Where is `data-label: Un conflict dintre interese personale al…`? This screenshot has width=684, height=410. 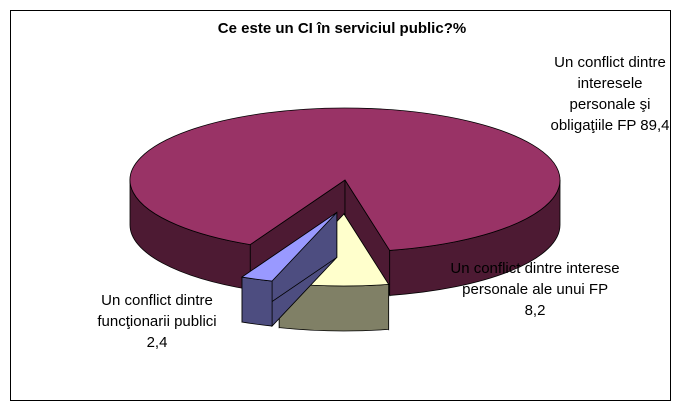 data-label: Un conflict dintre interese personale al… is located at coordinates (535, 289).